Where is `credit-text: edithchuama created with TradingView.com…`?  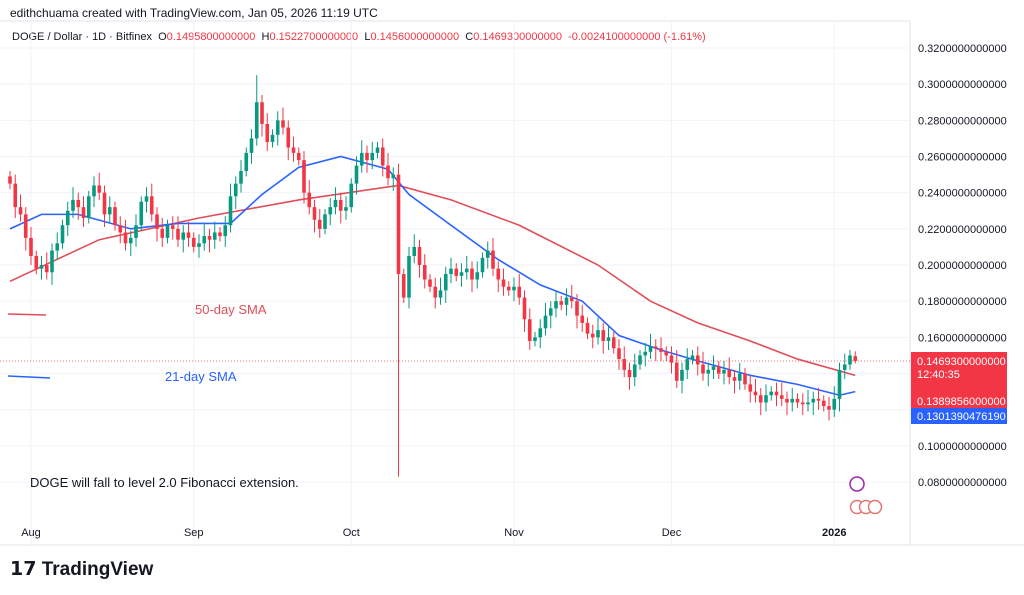 credit-text: edithchuama created with TradingView.com… is located at coordinates (194, 13).